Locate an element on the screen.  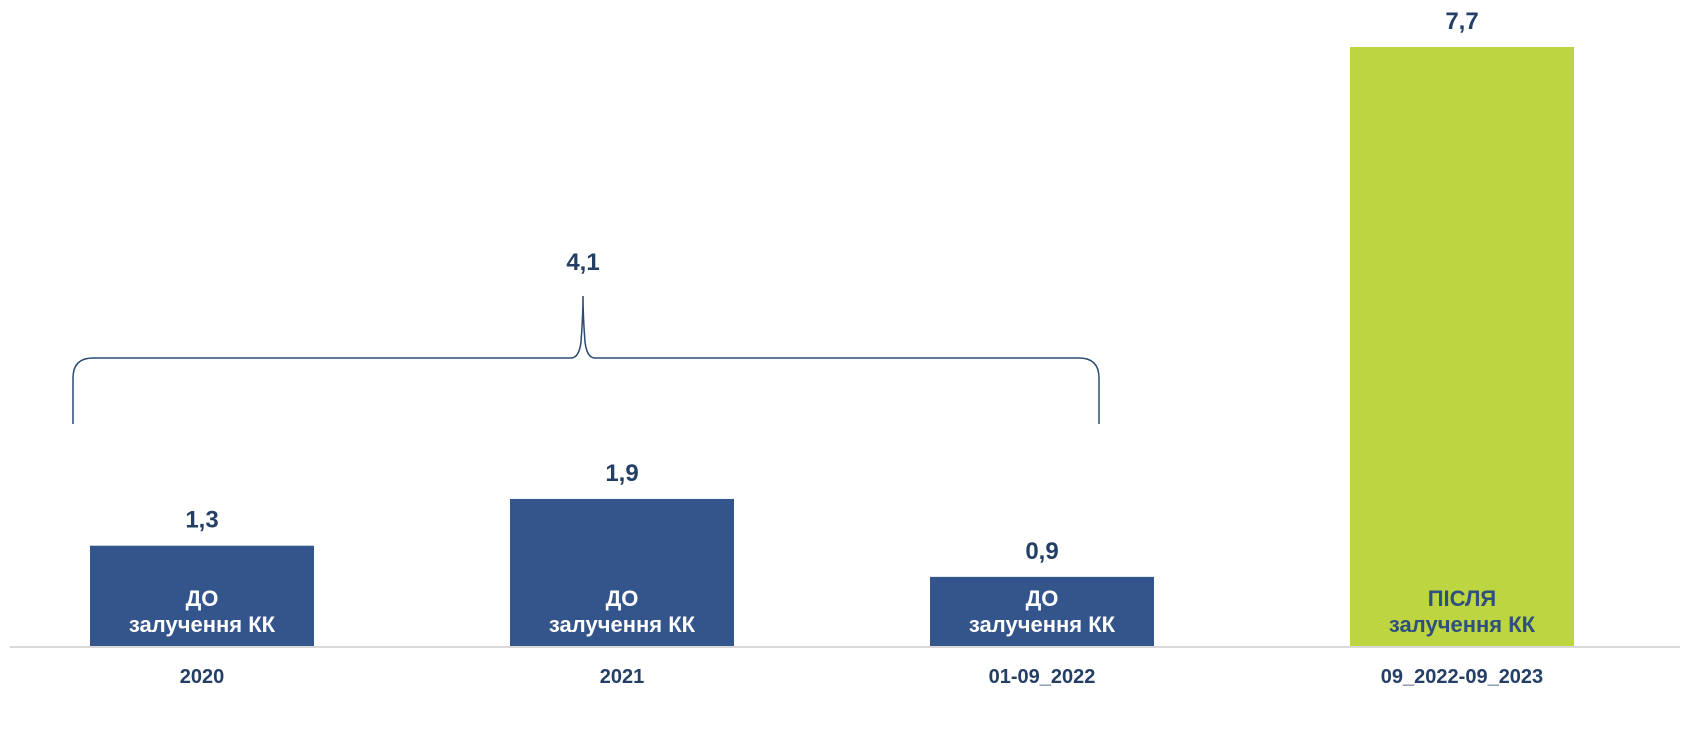
value-label: 1,9 is located at coordinates (621, 473).